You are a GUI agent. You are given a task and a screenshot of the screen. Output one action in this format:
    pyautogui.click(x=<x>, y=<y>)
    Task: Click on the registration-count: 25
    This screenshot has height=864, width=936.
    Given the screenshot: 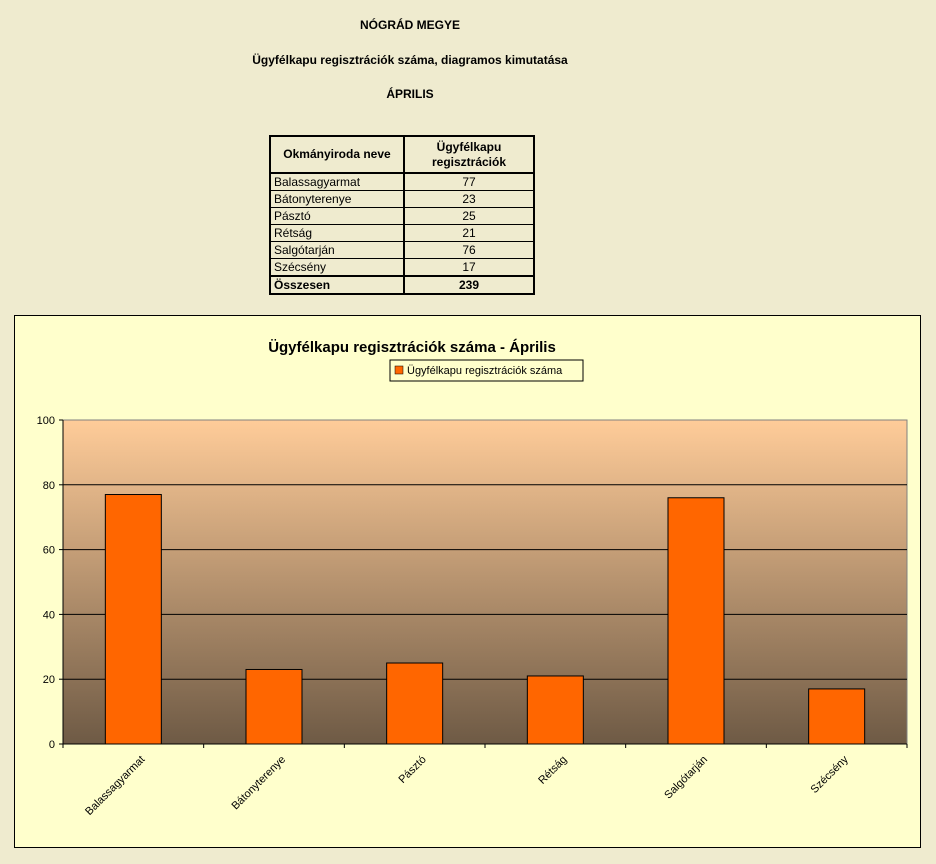 What is the action you would take?
    pyautogui.click(x=469, y=216)
    